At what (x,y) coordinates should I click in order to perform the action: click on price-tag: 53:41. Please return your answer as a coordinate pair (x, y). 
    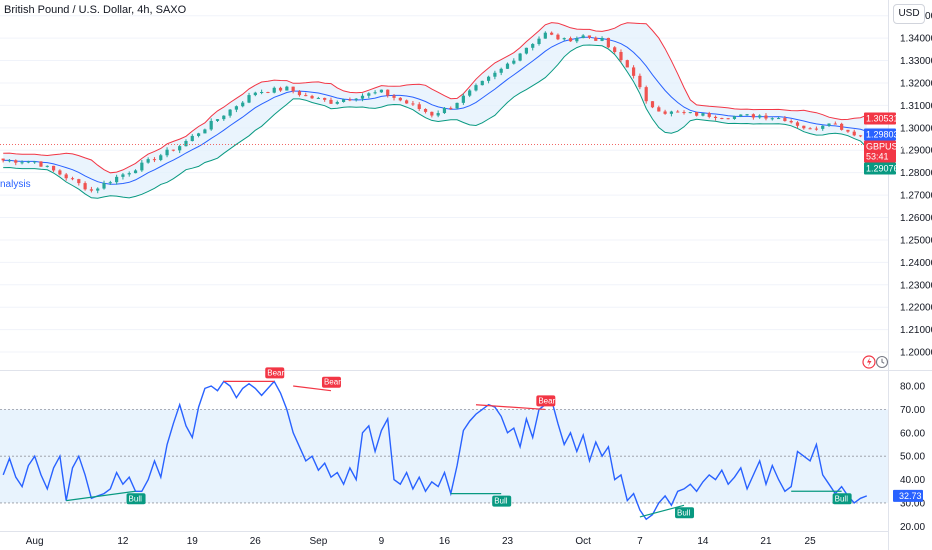
    Looking at the image, I should click on (880, 156).